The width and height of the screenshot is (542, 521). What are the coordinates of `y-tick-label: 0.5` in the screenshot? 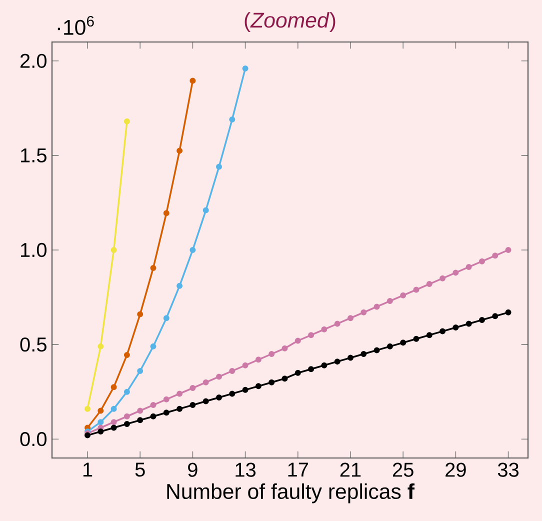 It's located at (33, 344).